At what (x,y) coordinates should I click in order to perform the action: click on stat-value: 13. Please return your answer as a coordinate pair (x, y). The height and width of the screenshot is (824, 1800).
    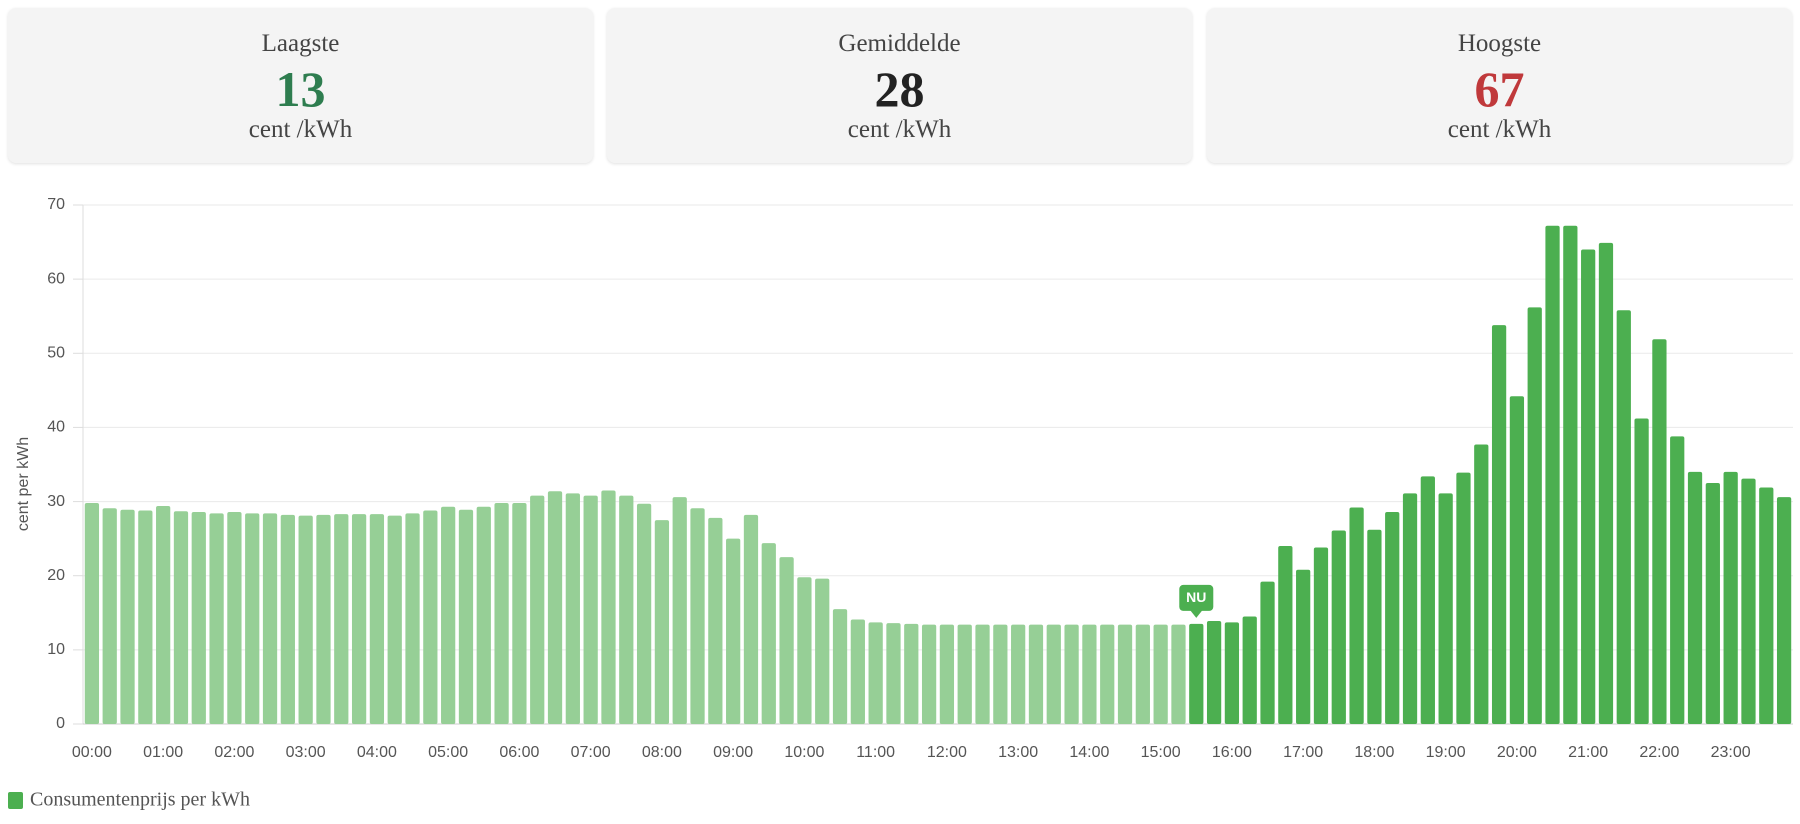
    Looking at the image, I should click on (300, 89).